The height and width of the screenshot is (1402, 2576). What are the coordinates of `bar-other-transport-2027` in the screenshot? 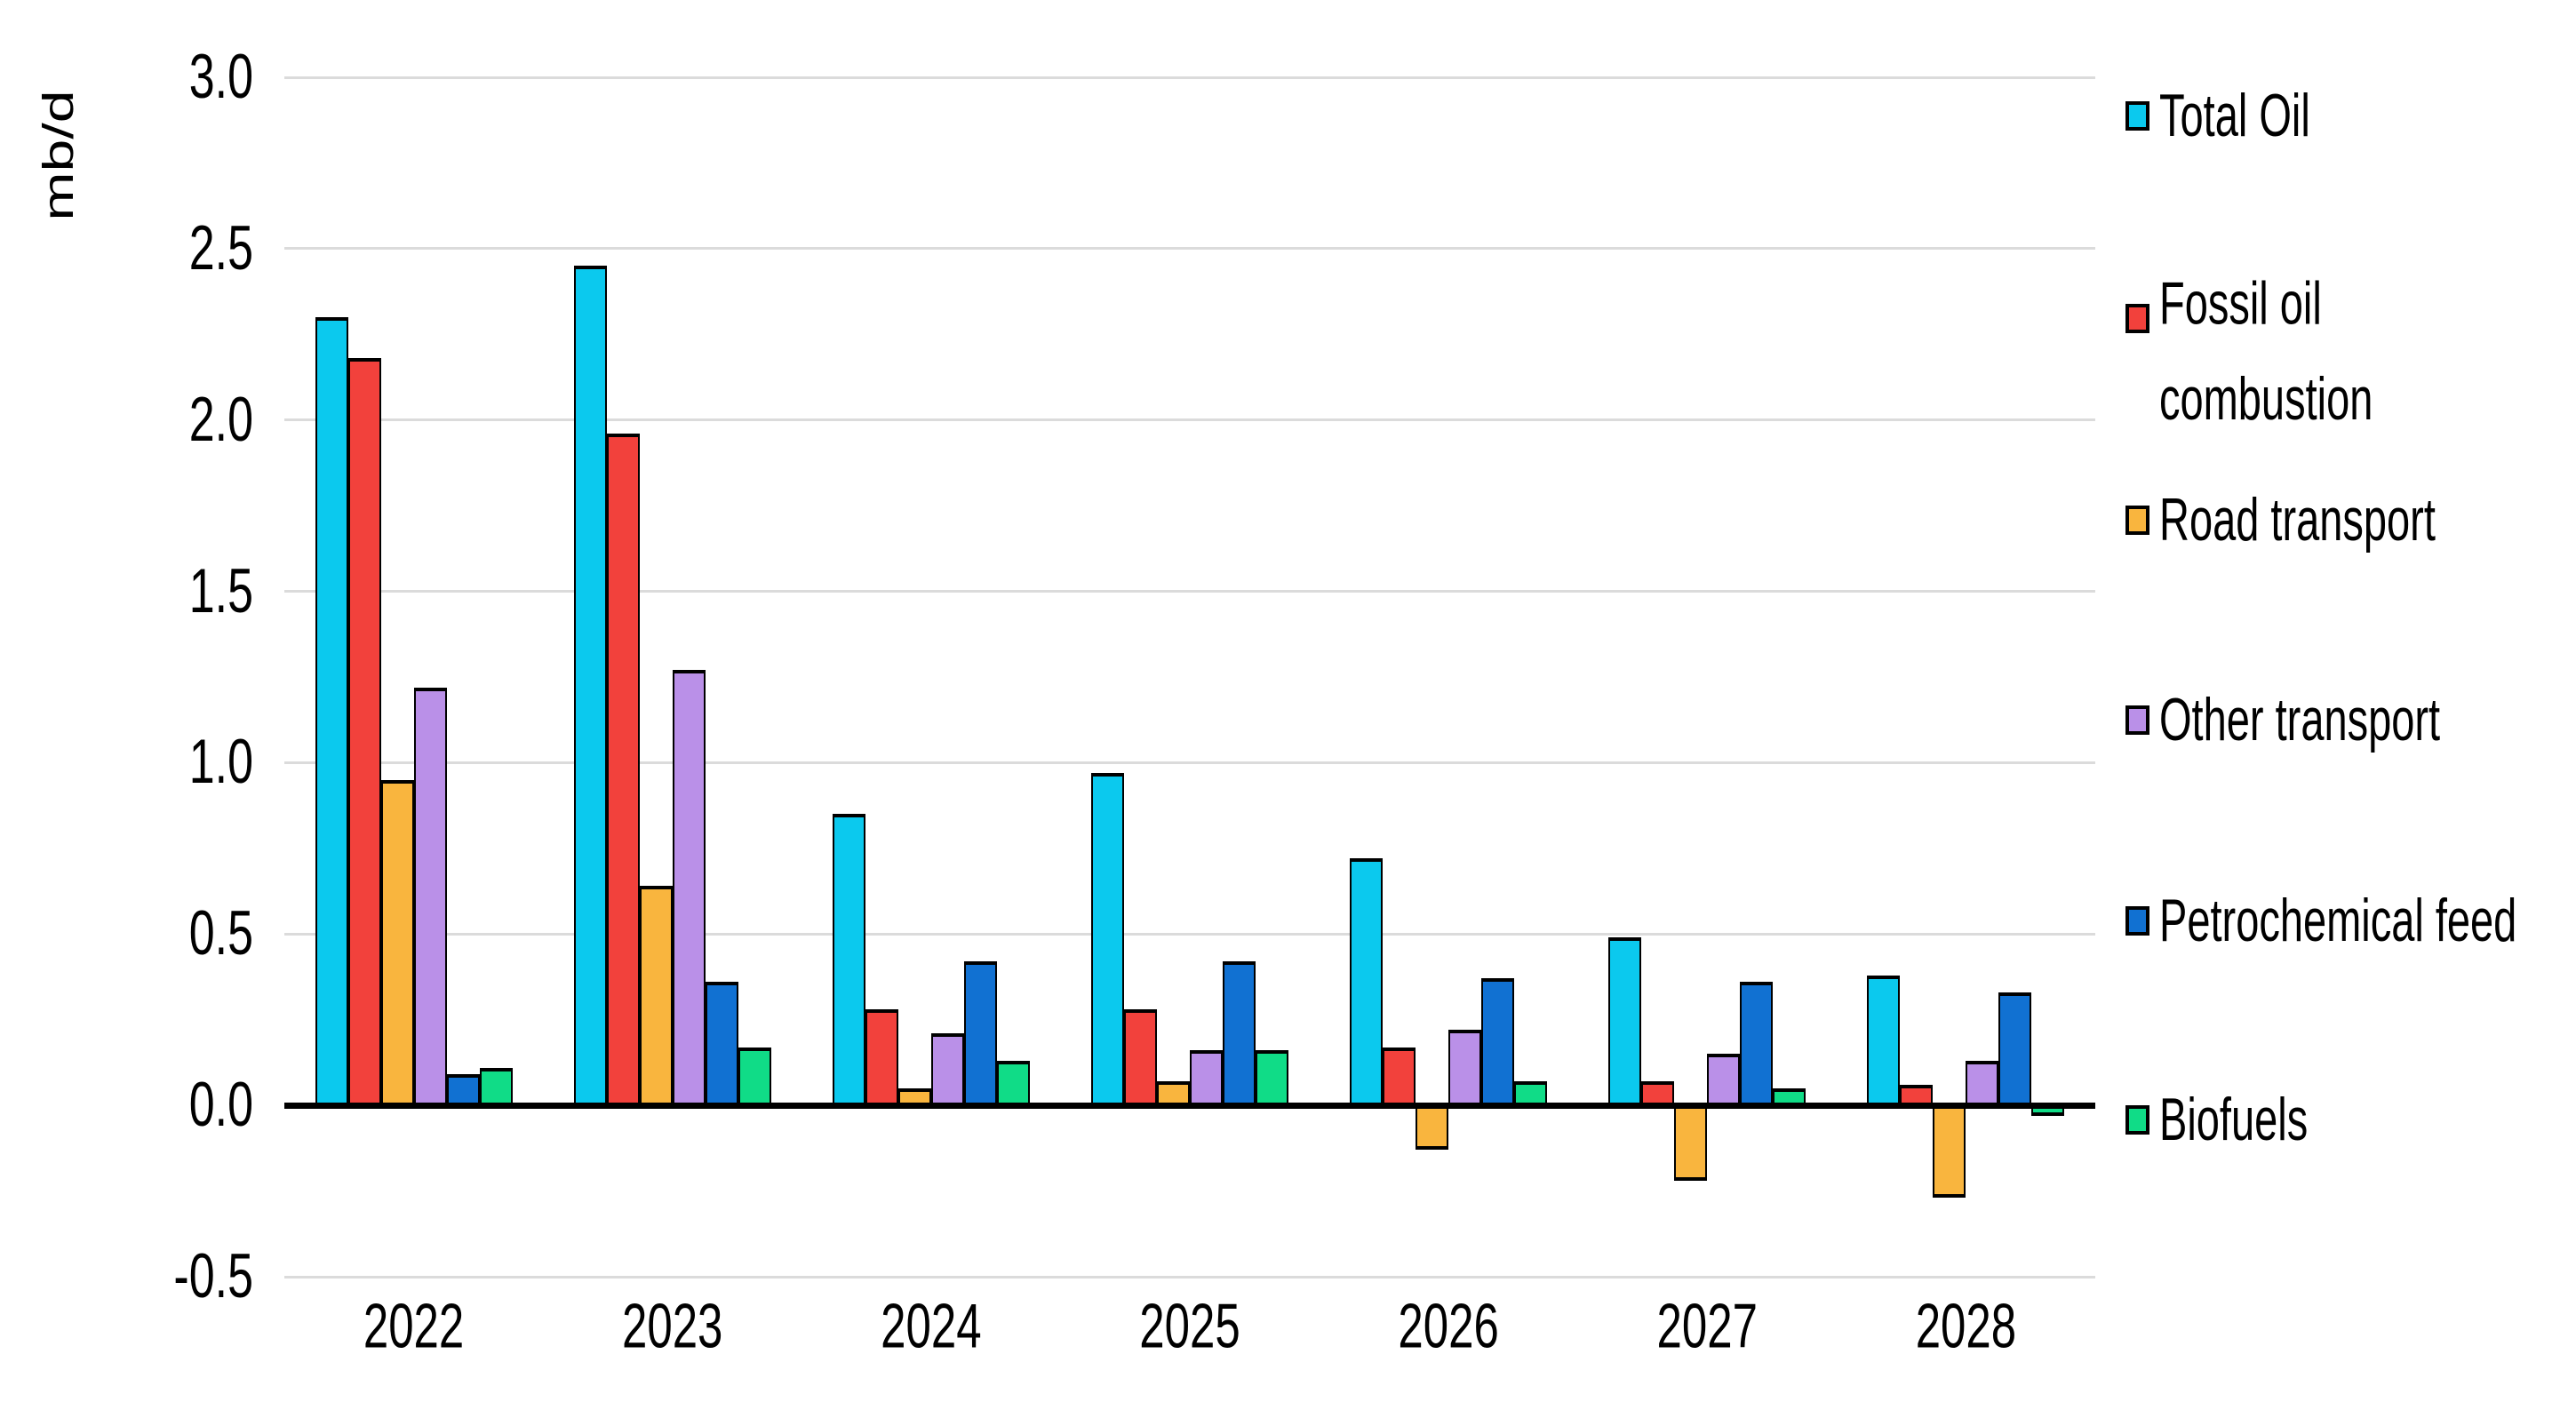 It's located at (1724, 1080).